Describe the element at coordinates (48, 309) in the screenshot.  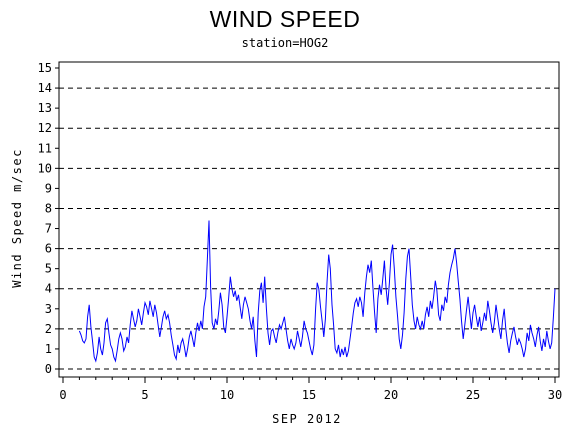
I see `y-tick-label-3: 3` at that location.